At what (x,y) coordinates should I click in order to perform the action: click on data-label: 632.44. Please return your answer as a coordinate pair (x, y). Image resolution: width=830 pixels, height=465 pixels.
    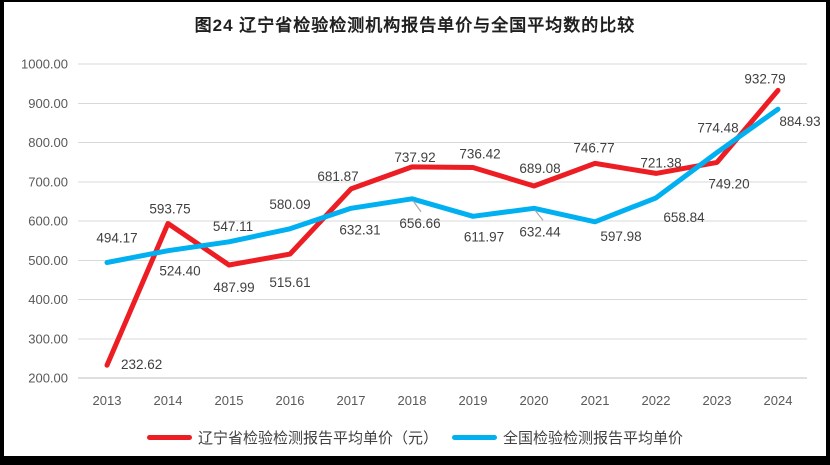
    Looking at the image, I should click on (540, 231).